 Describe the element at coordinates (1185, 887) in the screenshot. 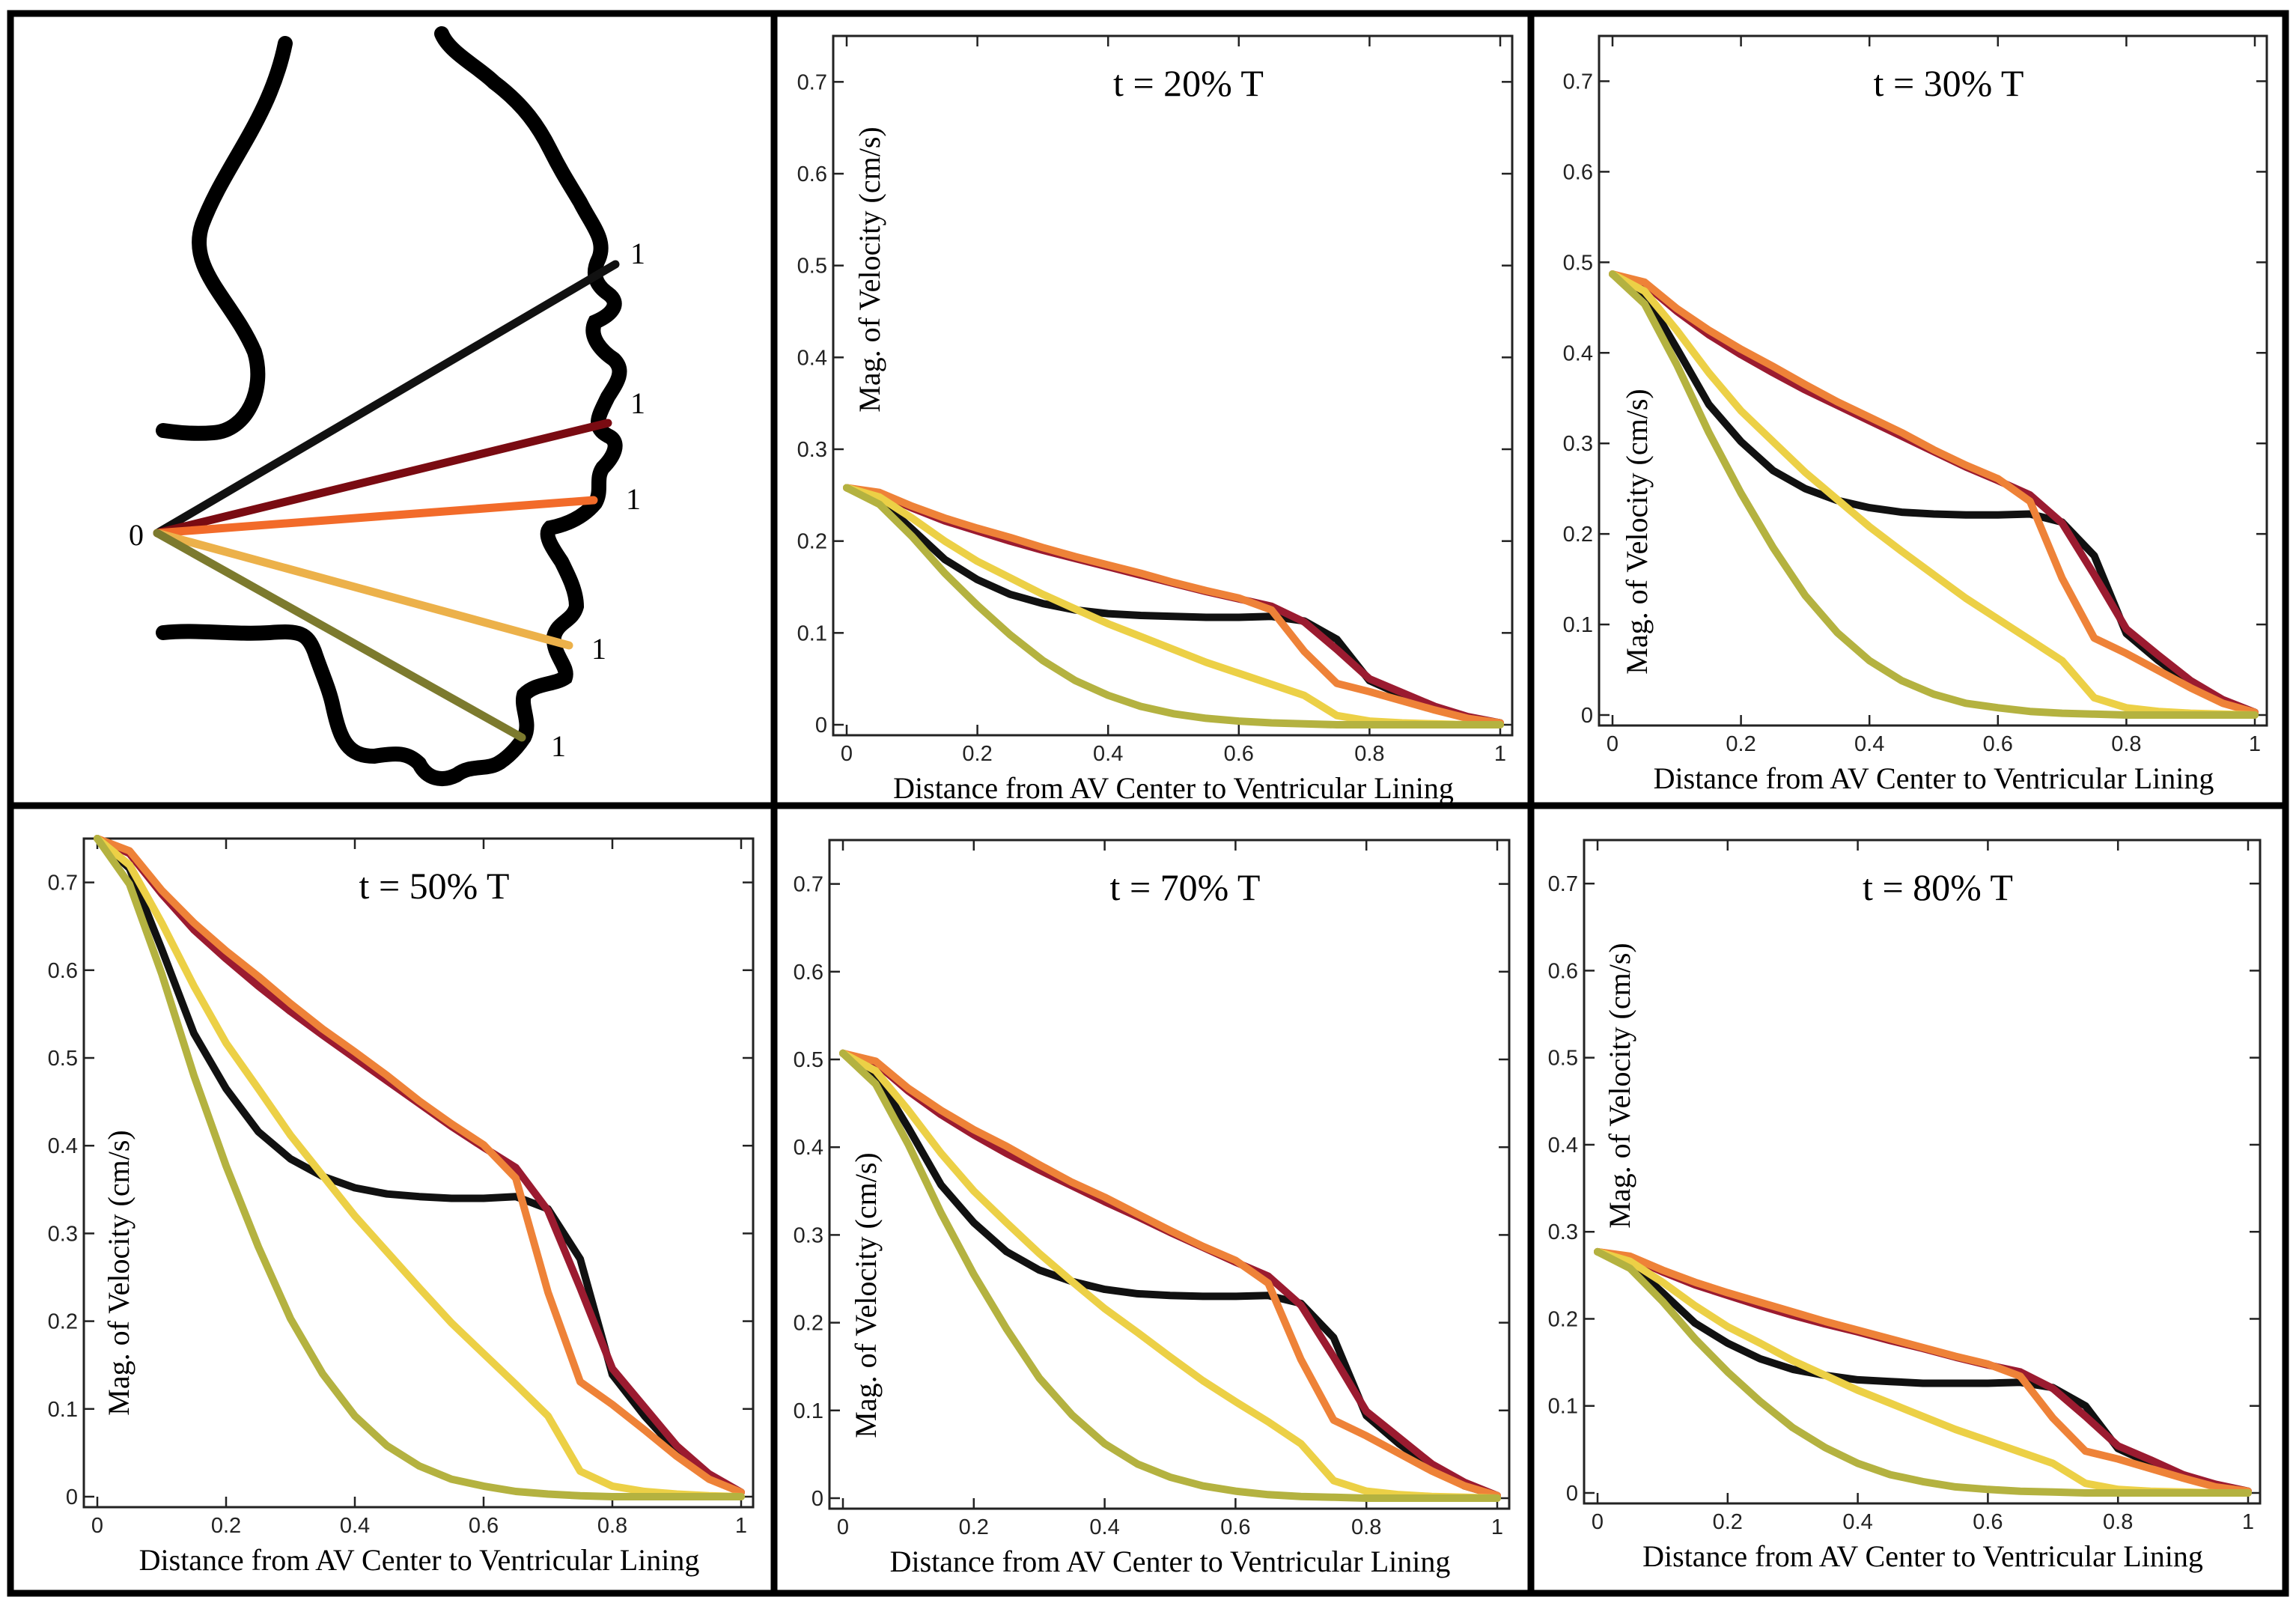

I see `chart-title: t = 70% T` at that location.